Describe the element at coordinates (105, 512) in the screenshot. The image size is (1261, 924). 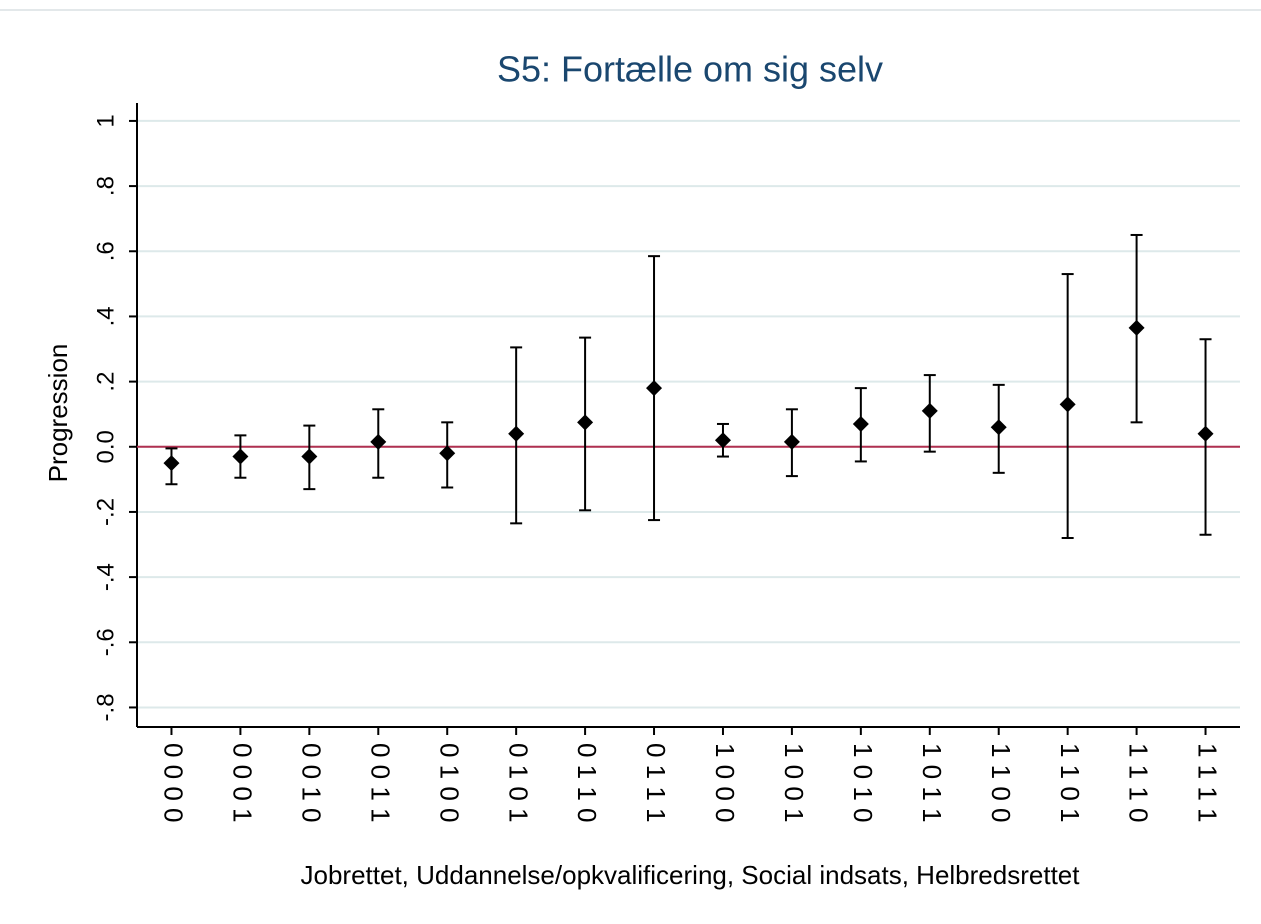
I see `y-tick-label: -.2` at that location.